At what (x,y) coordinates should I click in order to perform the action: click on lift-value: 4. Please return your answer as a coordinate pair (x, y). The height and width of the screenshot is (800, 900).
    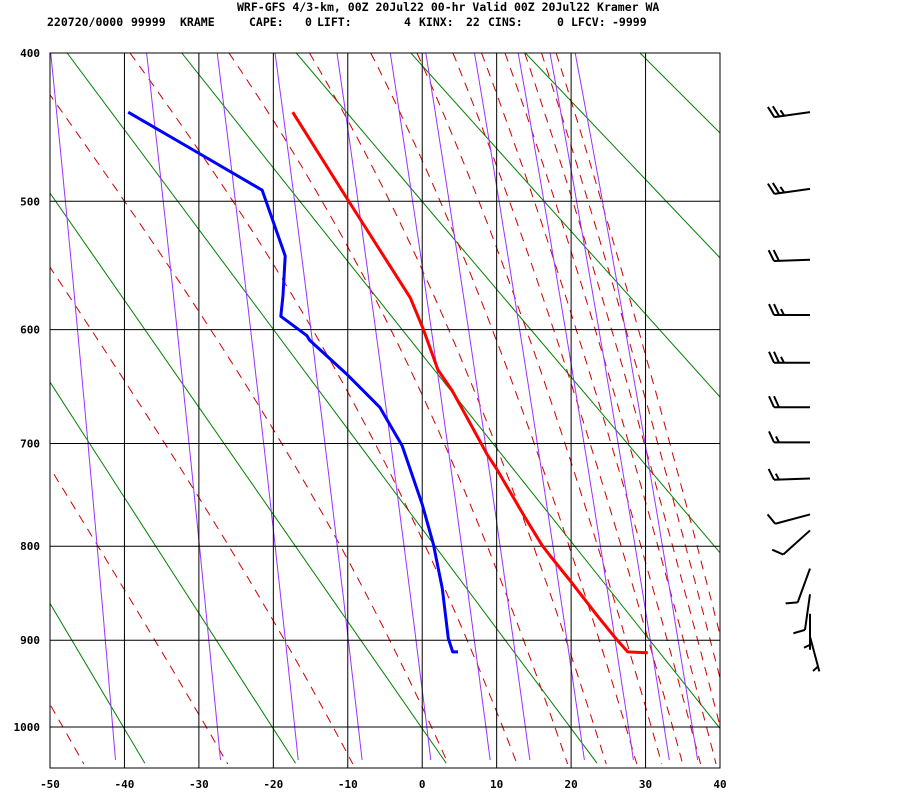
    Looking at the image, I should click on (407, 22).